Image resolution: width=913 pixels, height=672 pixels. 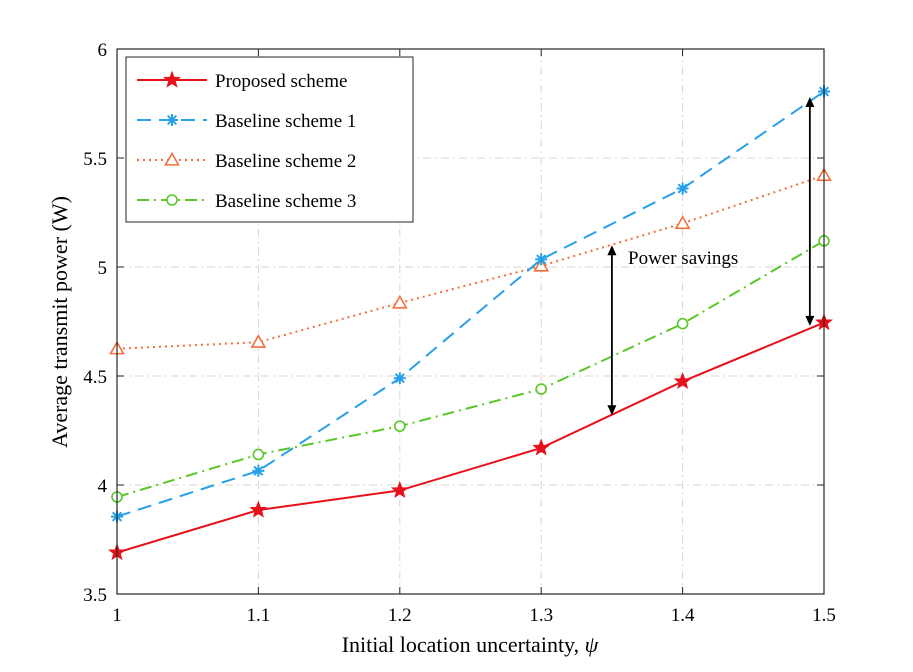 I want to click on legend-label: Proposed scheme, so click(x=281, y=81).